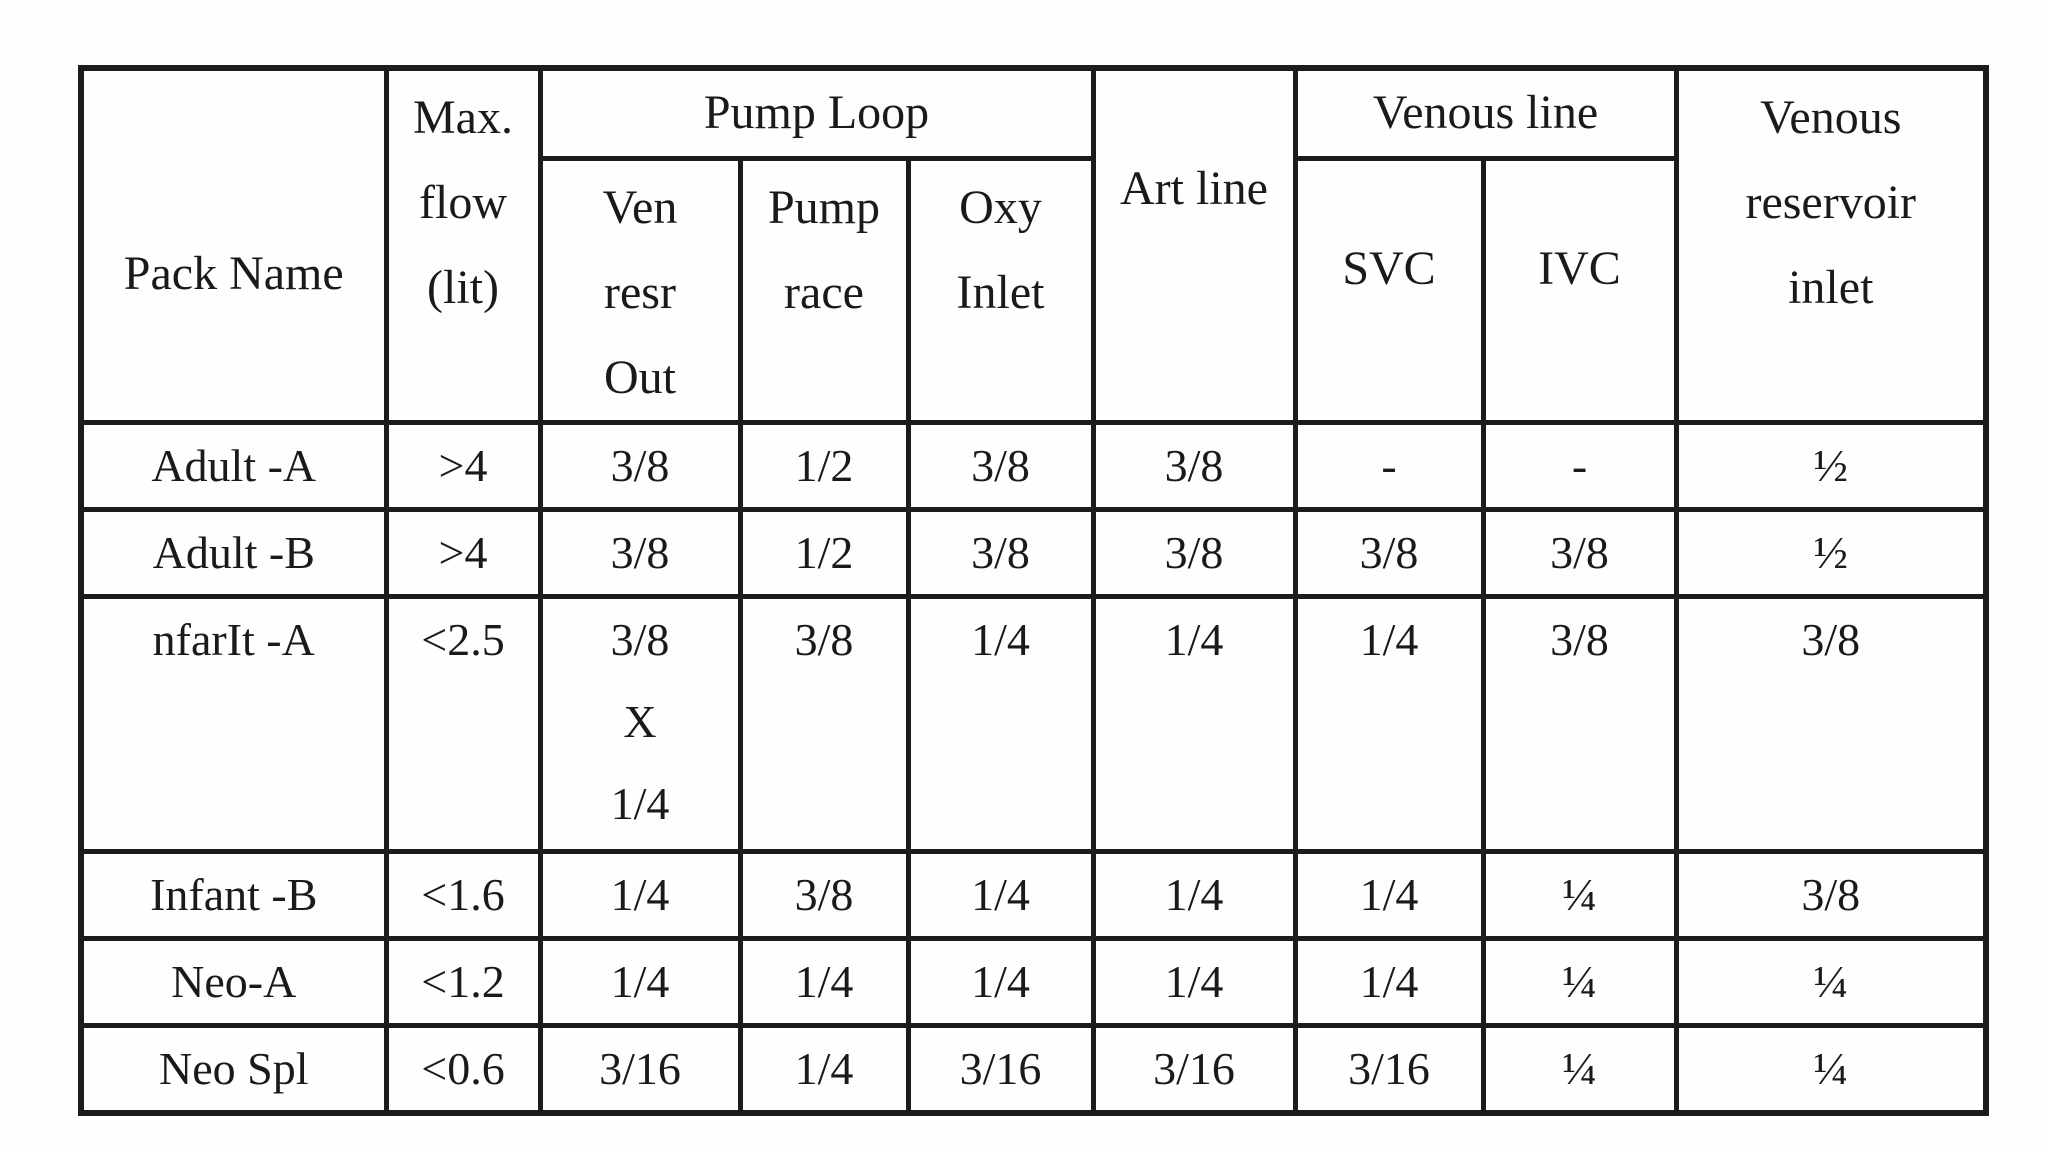  I want to click on header-venous-line: Venous line, so click(1485, 113).